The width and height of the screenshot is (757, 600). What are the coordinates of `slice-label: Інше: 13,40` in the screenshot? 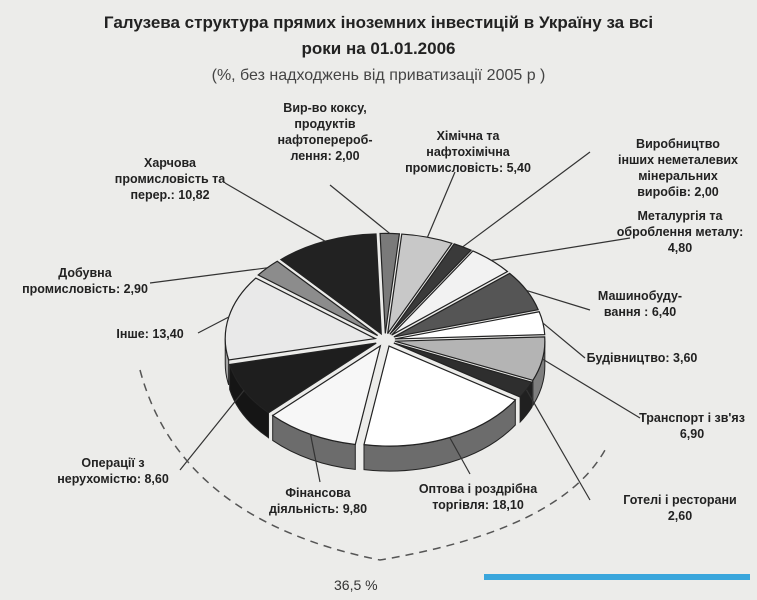 It's located at (149, 334).